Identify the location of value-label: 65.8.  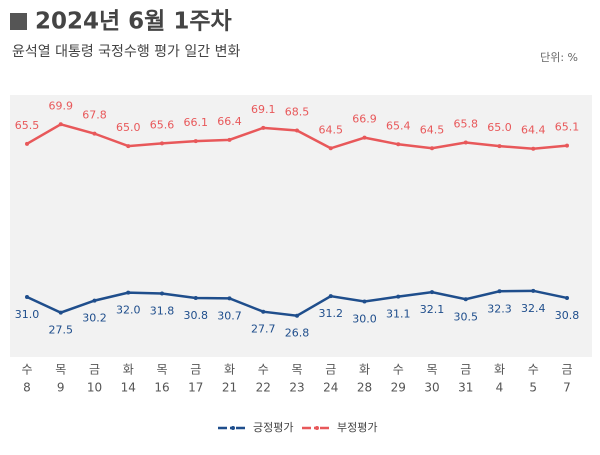
(466, 124).